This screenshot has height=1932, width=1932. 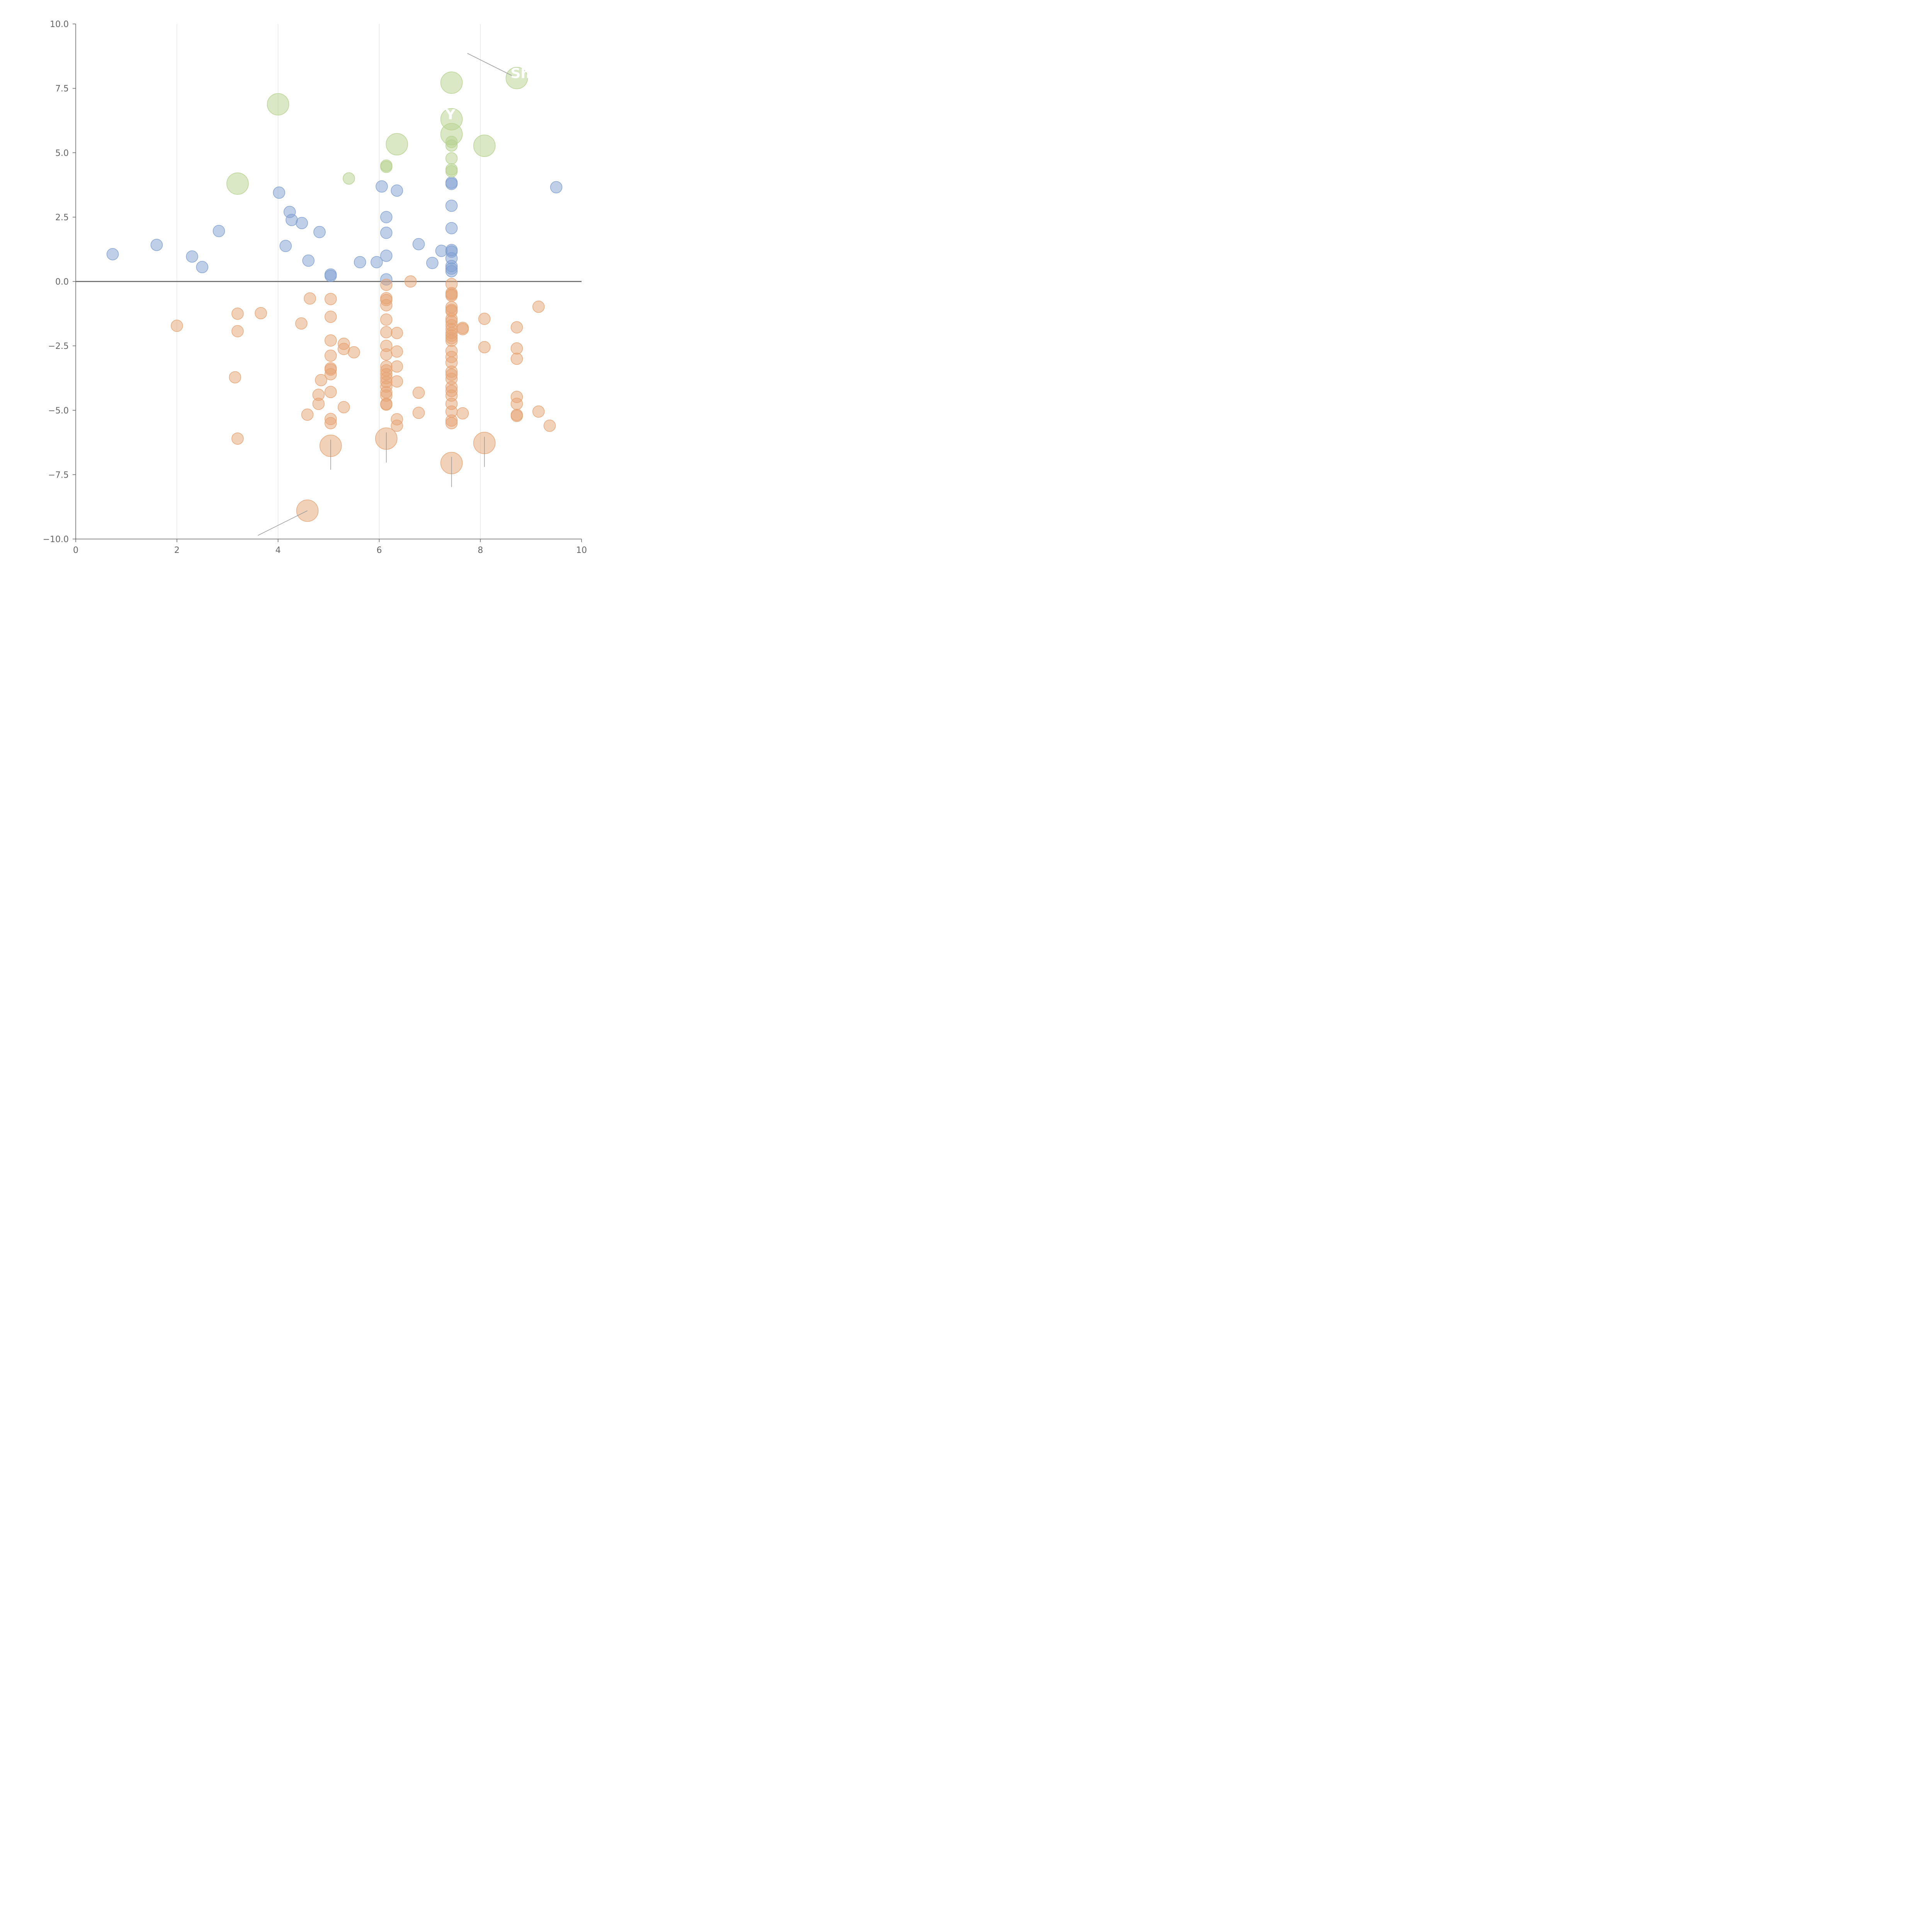 What do you see at coordinates (379, 550) in the screenshot?
I see `x-tick-label: 6` at bounding box center [379, 550].